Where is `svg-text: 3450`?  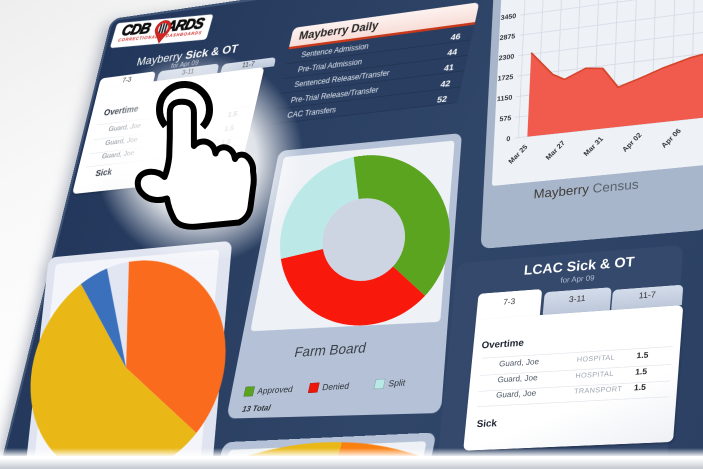
svg-text: 3450 is located at coordinates (508, 17).